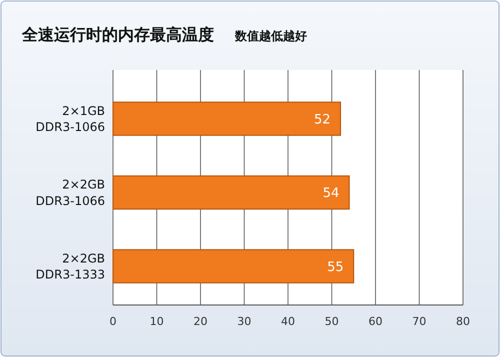 This screenshot has height=357, width=500. Describe the element at coordinates (70, 266) in the screenshot. I see `y-tick-label: 2×2GB DDR3-1333` at that location.